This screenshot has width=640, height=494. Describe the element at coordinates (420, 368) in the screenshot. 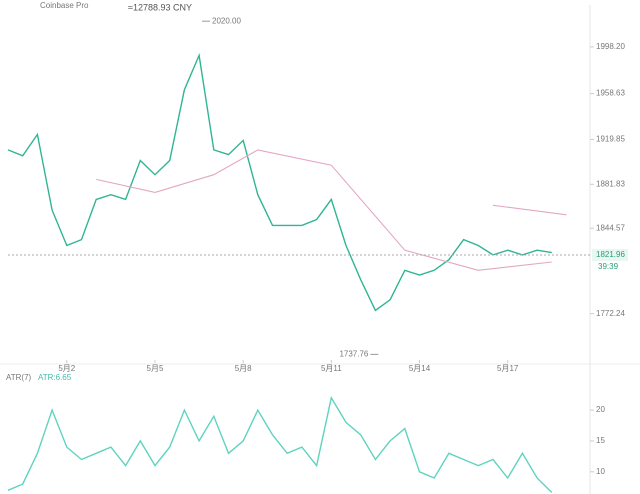

I see `x-tick-label: 5月14` at that location.